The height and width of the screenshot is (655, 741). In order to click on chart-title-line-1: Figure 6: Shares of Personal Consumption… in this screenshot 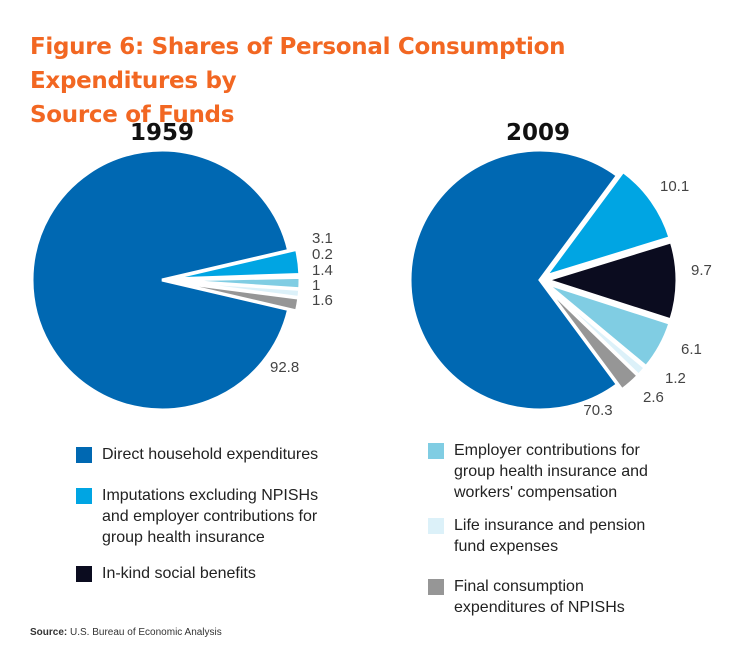, I will do `click(298, 64)`.